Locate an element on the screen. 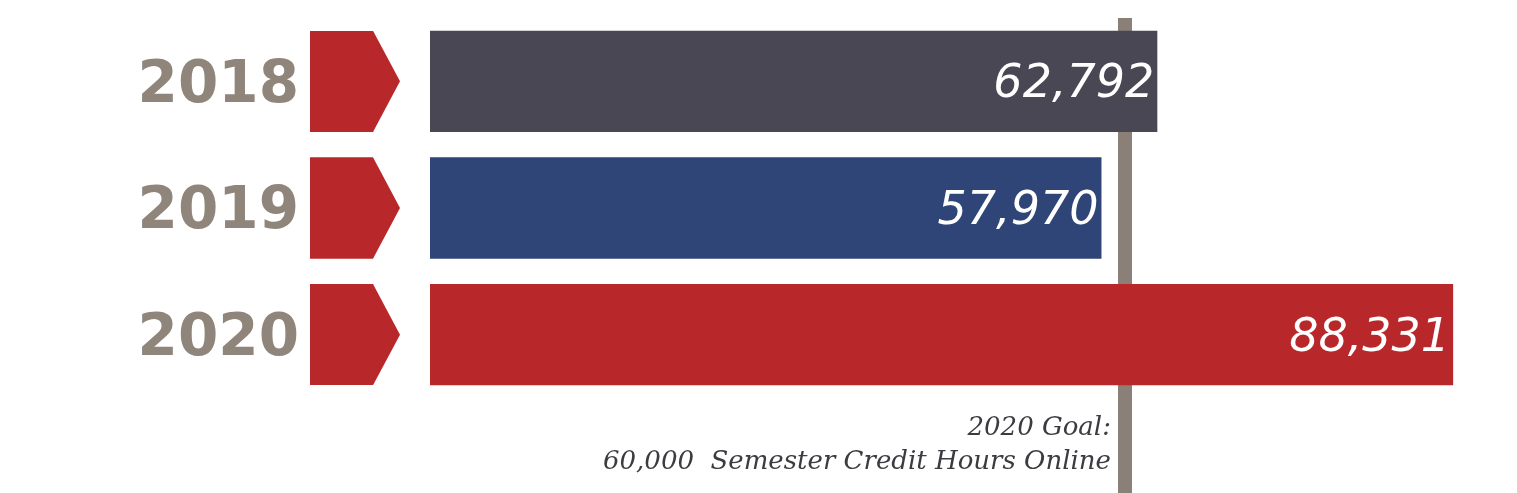 This screenshot has height=493, width=1517. data-label: 62,792 is located at coordinates (1074, 81).